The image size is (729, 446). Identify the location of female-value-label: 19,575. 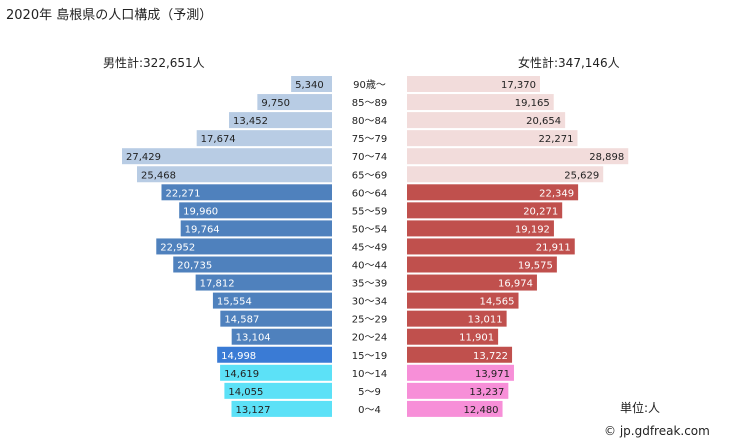
(535, 266).